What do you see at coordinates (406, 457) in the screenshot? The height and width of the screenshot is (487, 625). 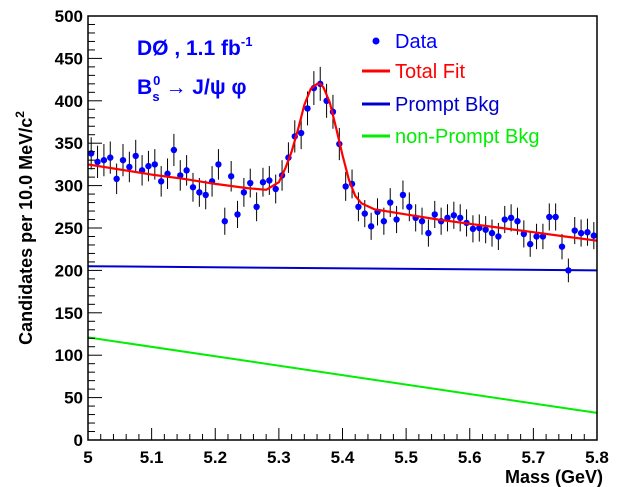 I see `x-tick-label: 5.5` at bounding box center [406, 457].